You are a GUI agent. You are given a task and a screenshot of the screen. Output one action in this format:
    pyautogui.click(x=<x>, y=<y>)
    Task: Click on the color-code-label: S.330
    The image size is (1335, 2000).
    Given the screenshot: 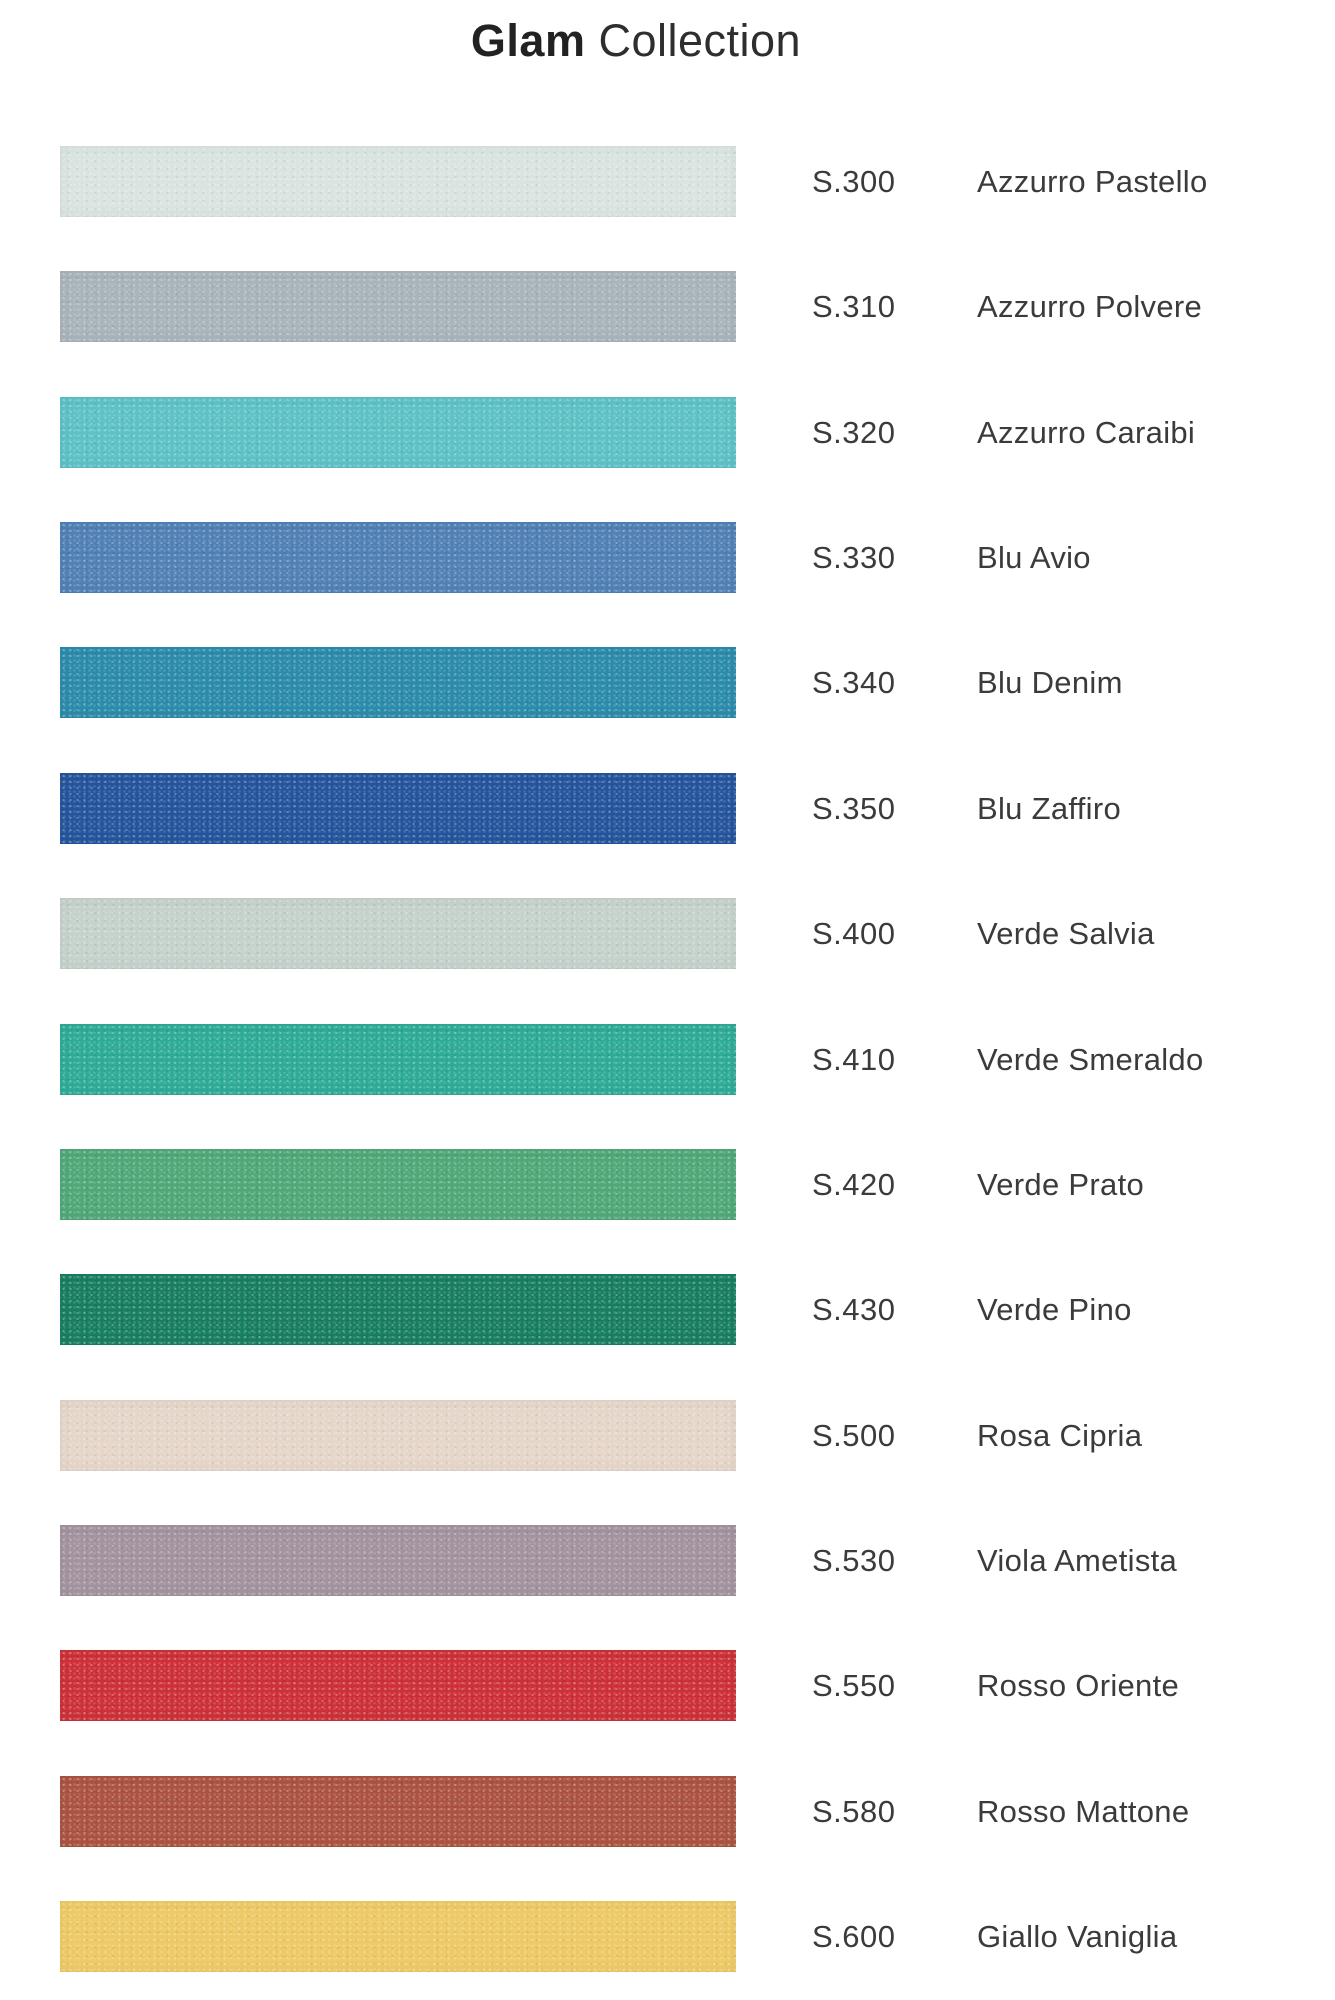 What is the action you would take?
    pyautogui.click(x=854, y=557)
    